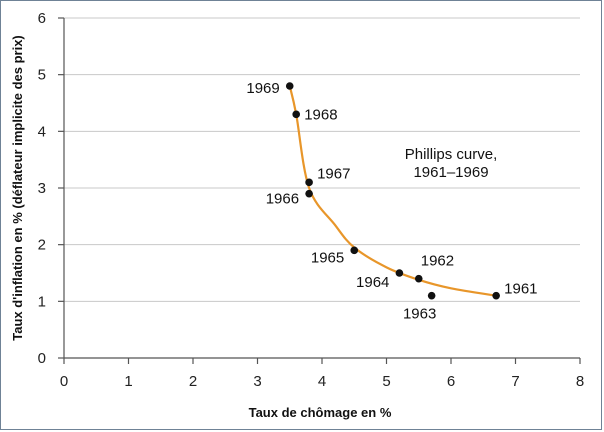 This screenshot has width=604, height=432. What do you see at coordinates (42, 18) in the screenshot?
I see `y-tick-label-6: 6` at bounding box center [42, 18].